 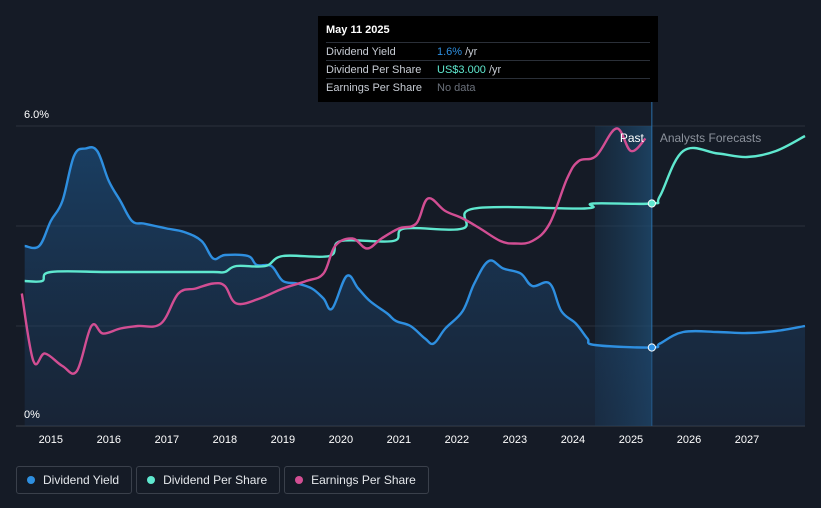 What do you see at coordinates (515, 440) in the screenshot?
I see `x-tick-label: 2023` at bounding box center [515, 440].